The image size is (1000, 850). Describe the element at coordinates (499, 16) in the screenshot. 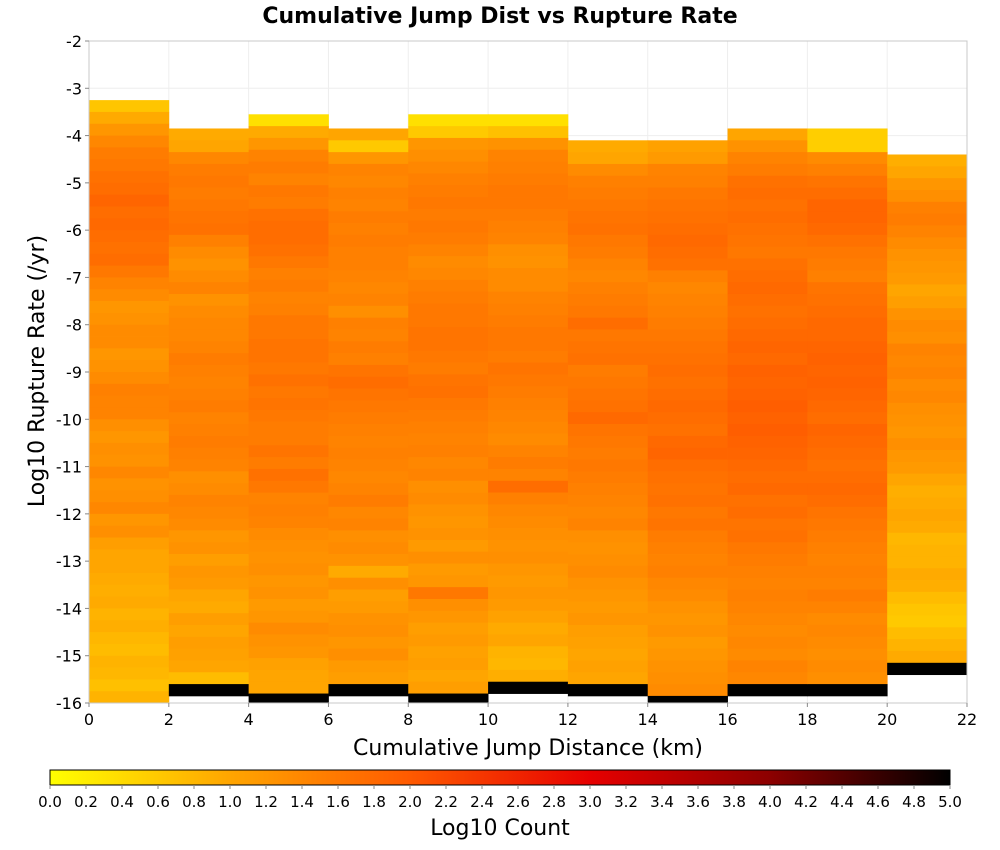

I see `chart-title: Cumulative Jump Dist vs Rupture Rate` at that location.